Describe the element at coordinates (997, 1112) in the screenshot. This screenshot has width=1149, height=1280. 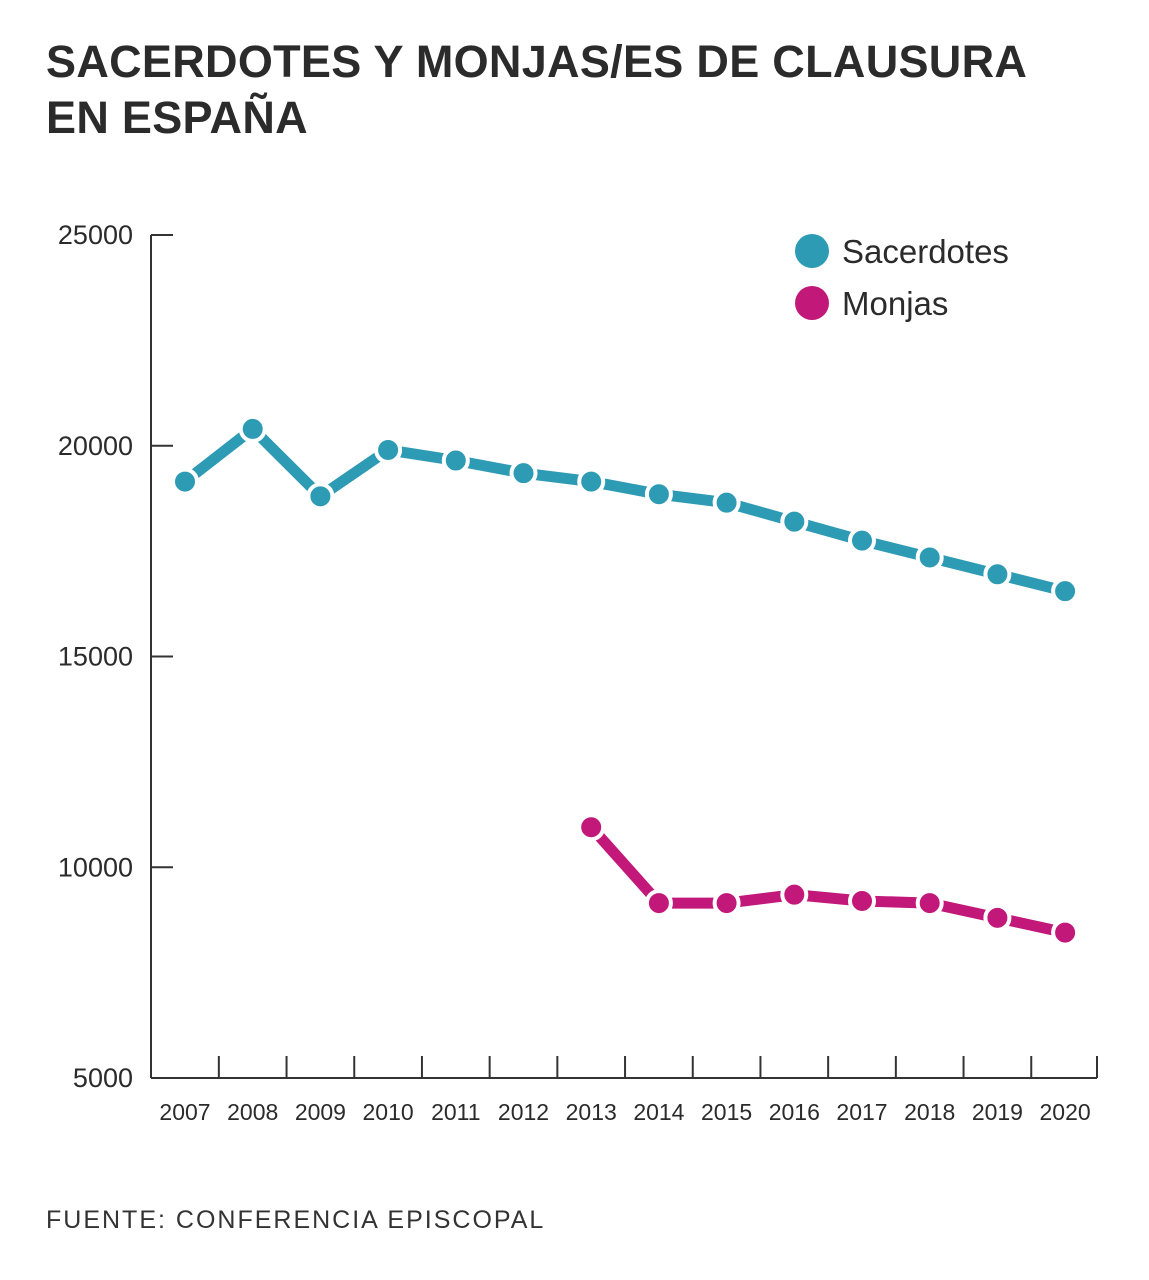
I see `x-tick-label-2019: 2019` at that location.